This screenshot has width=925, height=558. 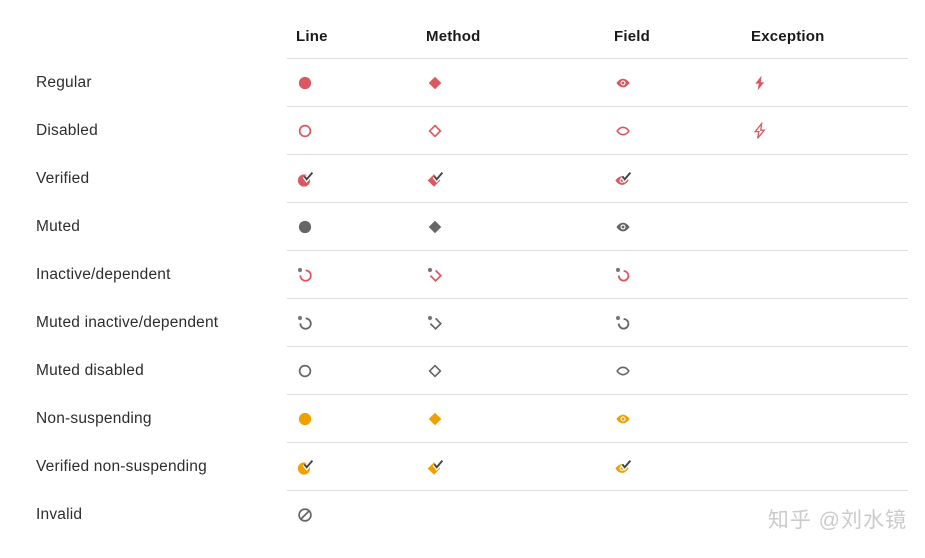 I want to click on muted-disabled-method-breakpoint-icon, so click(x=435, y=371).